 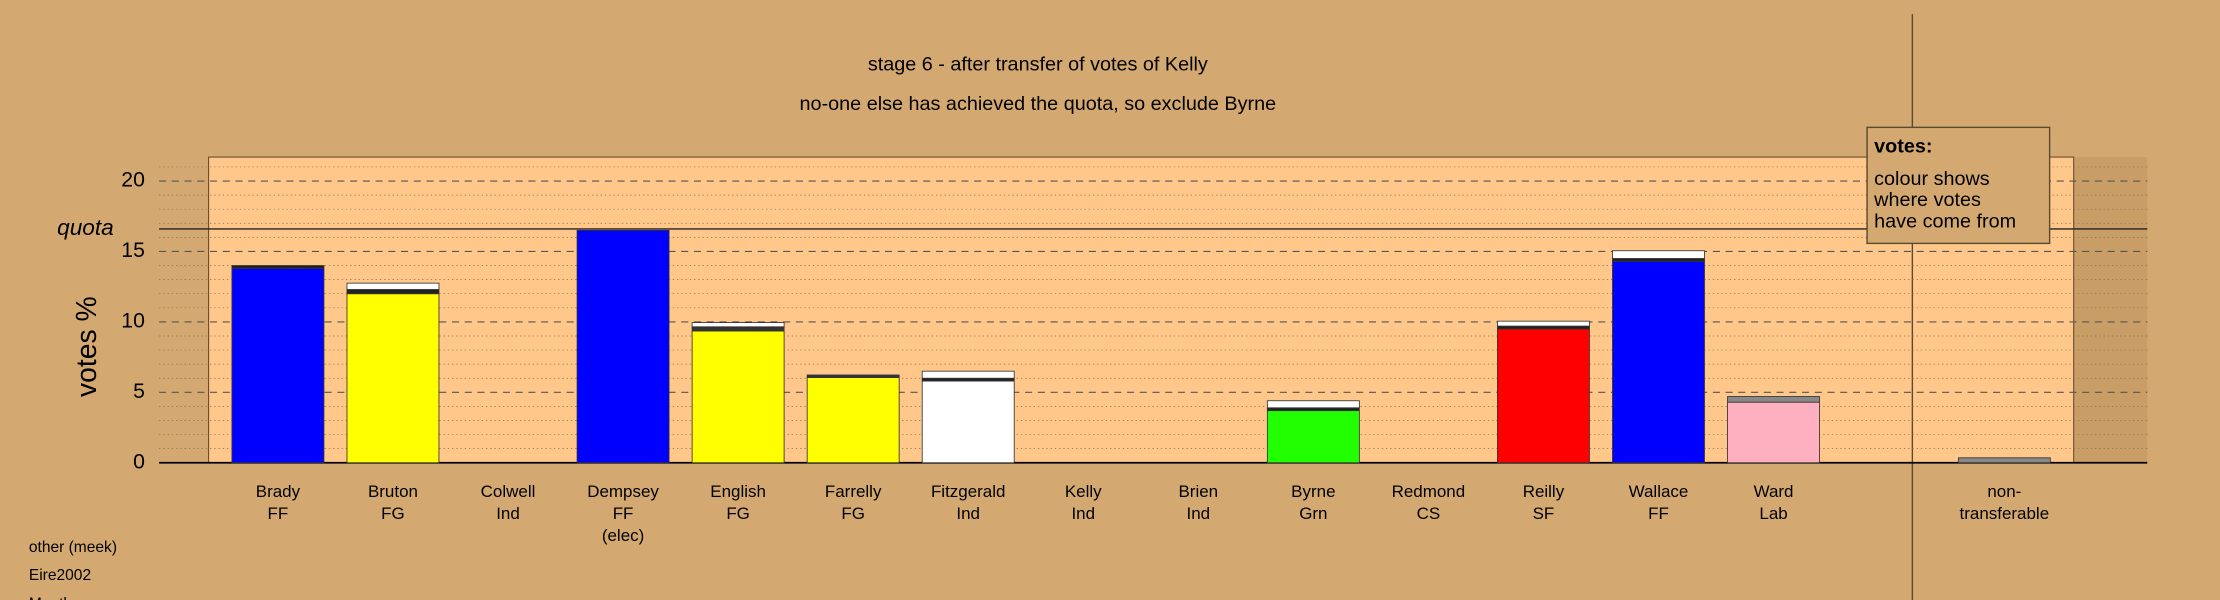 What do you see at coordinates (1544, 513) in the screenshot?
I see `x-tick-label: SF` at bounding box center [1544, 513].